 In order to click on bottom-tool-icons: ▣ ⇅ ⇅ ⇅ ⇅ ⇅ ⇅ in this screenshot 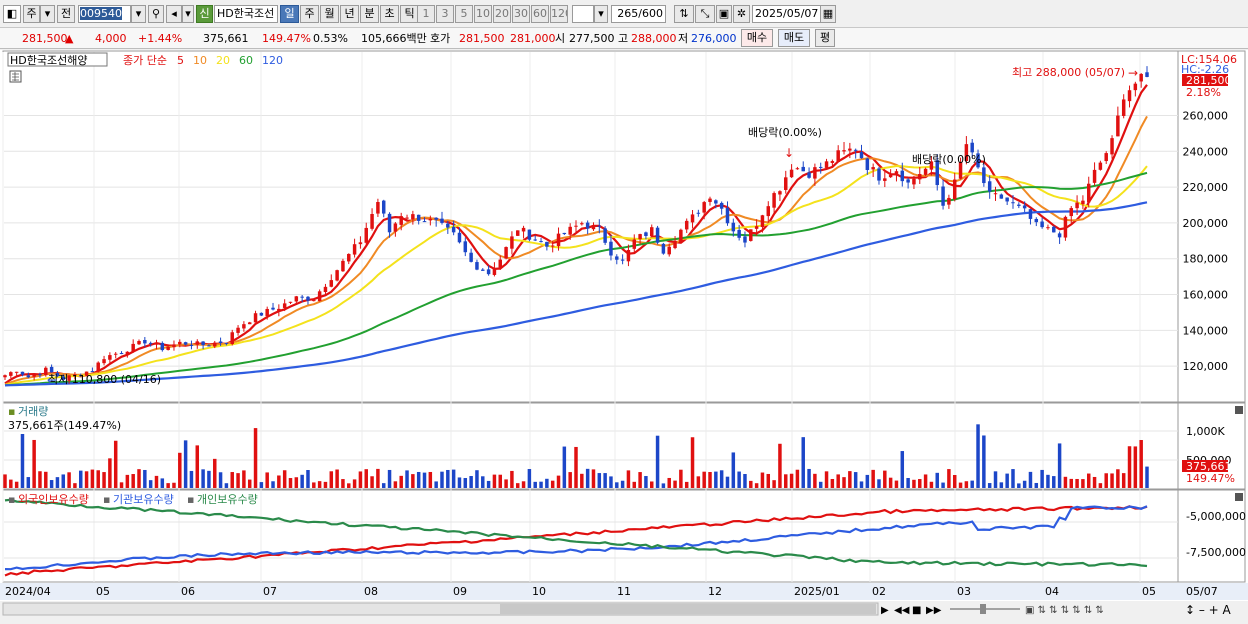, I will do `click(1064, 610)`.